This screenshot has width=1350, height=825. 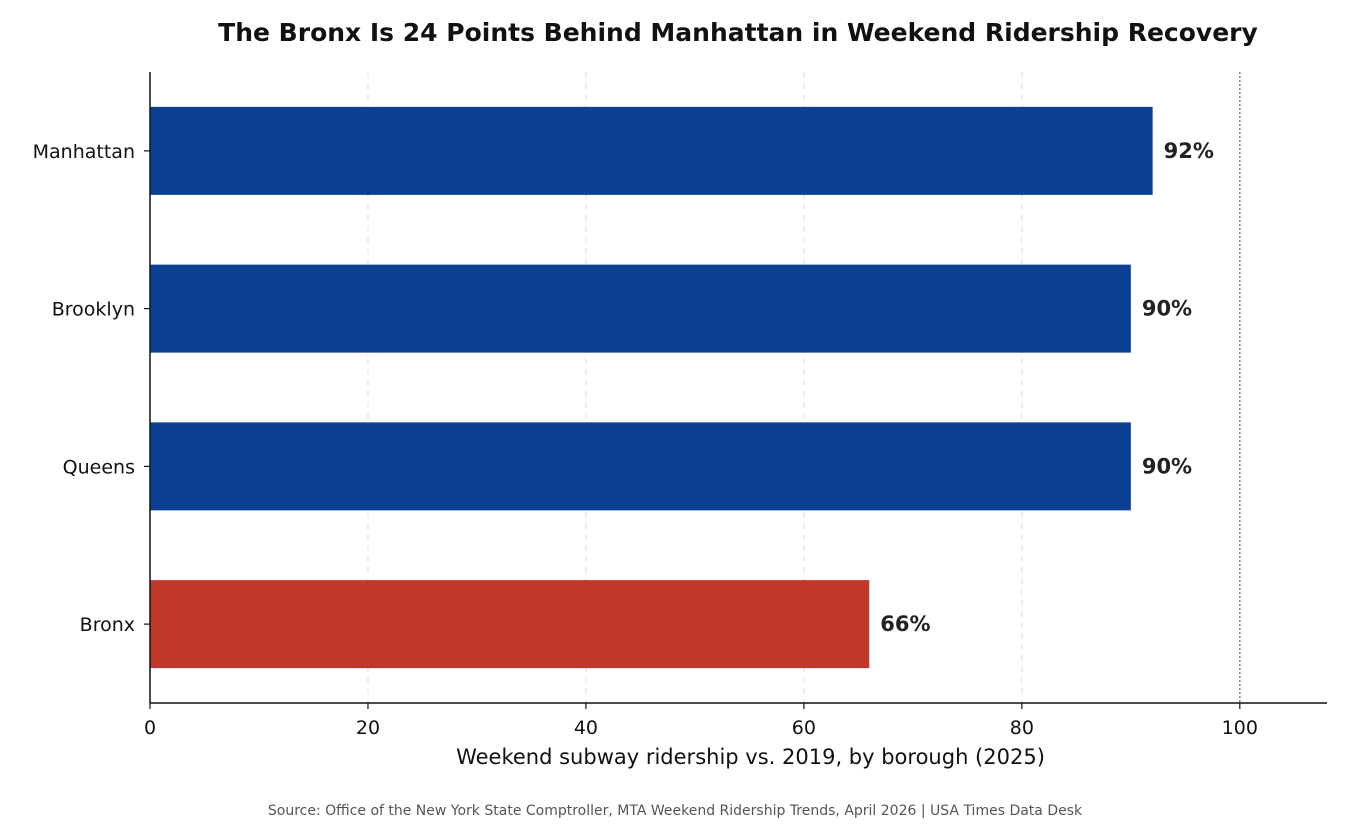 What do you see at coordinates (1047, 387) in the screenshot?
I see `data-labels: 92% 90% 90% 66%` at bounding box center [1047, 387].